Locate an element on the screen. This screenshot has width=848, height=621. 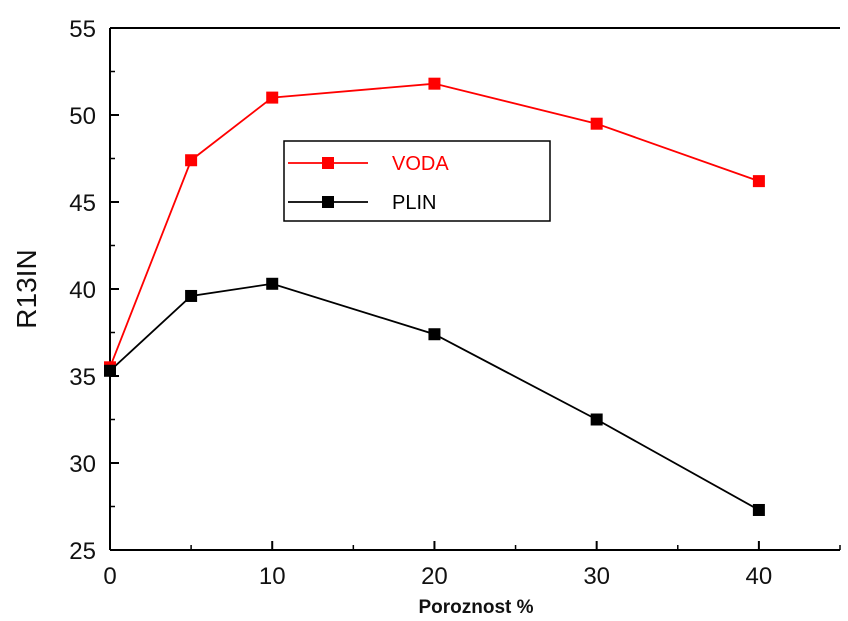
y-tick-label: 45 is located at coordinates (82, 203).